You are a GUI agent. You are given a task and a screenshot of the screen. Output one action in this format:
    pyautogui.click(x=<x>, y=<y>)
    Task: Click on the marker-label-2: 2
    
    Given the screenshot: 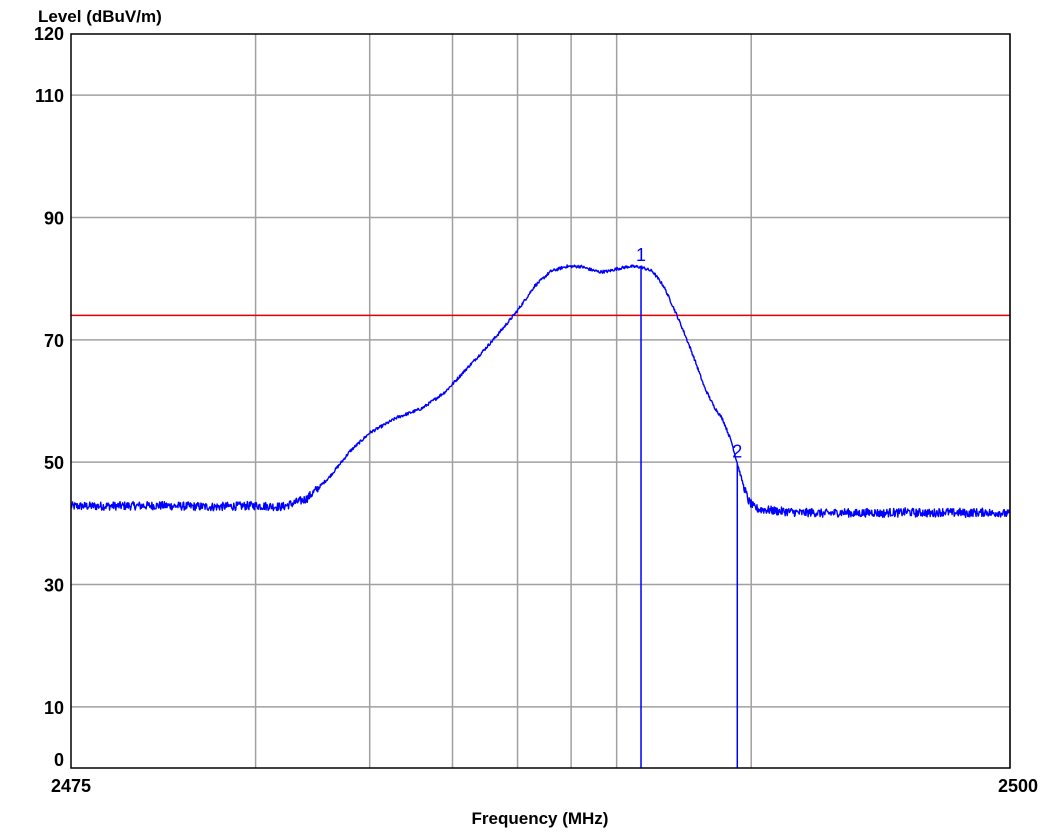 What is the action you would take?
    pyautogui.click(x=737, y=451)
    